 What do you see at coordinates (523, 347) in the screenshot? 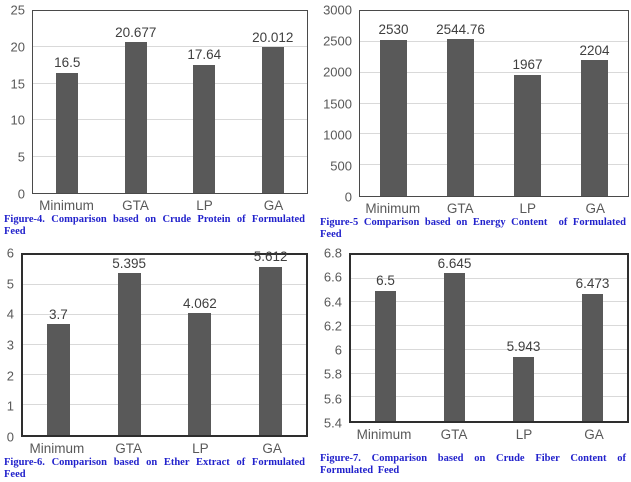
I see `value-label: 5.943` at bounding box center [523, 347].